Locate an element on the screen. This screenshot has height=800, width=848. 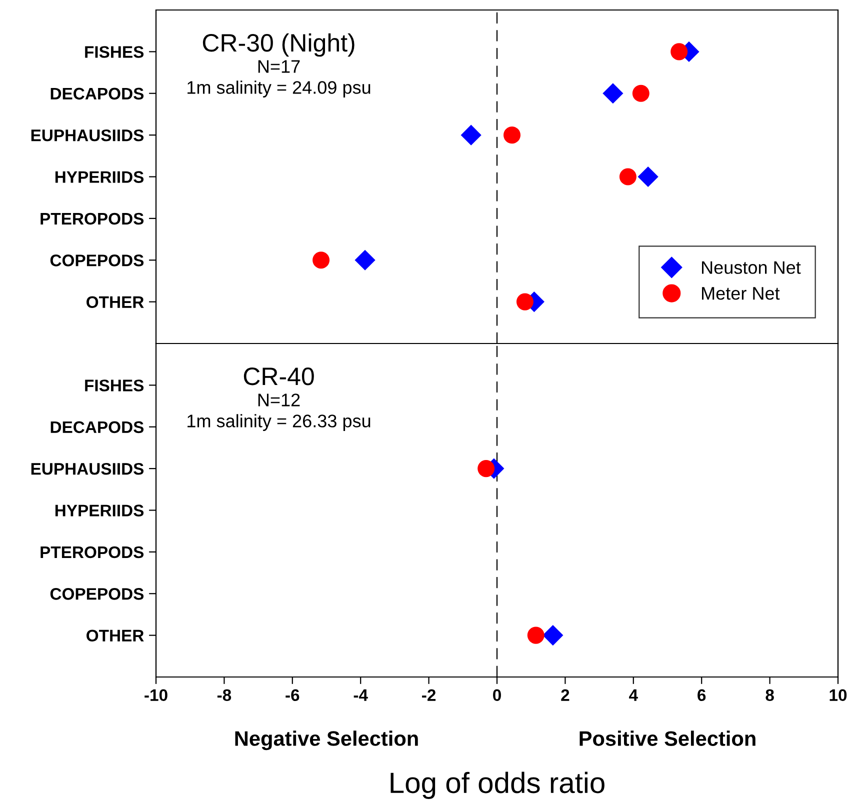
x-tick-label: -10 is located at coordinates (156, 695).